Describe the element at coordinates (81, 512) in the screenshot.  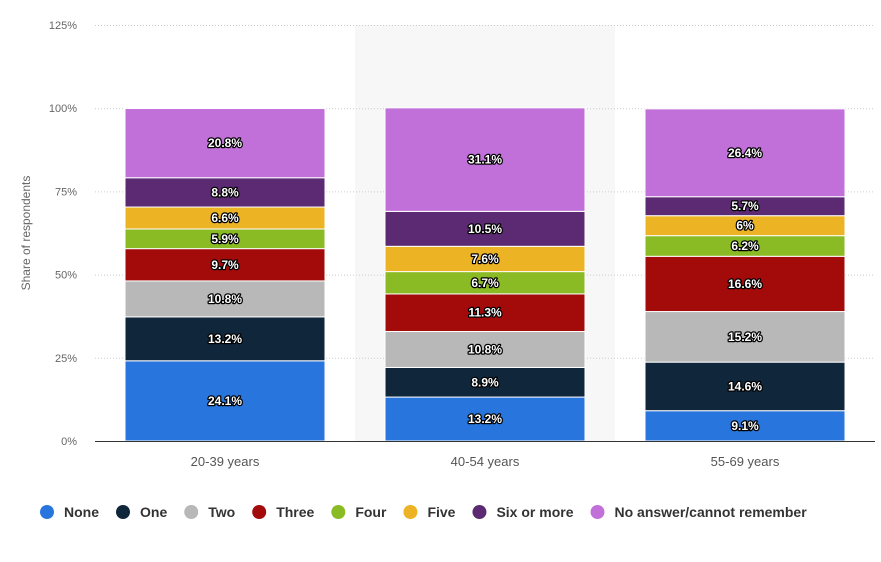
I see `legend-label: None` at that location.